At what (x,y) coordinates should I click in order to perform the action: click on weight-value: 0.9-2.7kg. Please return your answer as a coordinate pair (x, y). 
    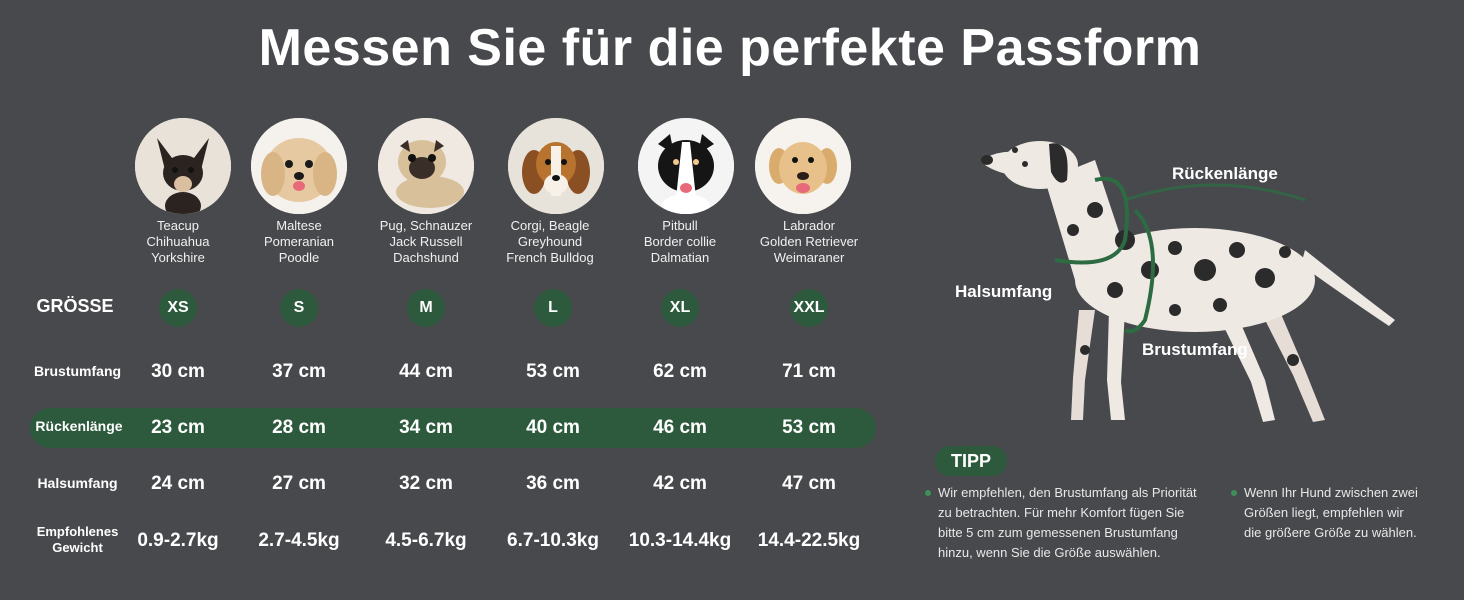
    Looking at the image, I should click on (178, 540).